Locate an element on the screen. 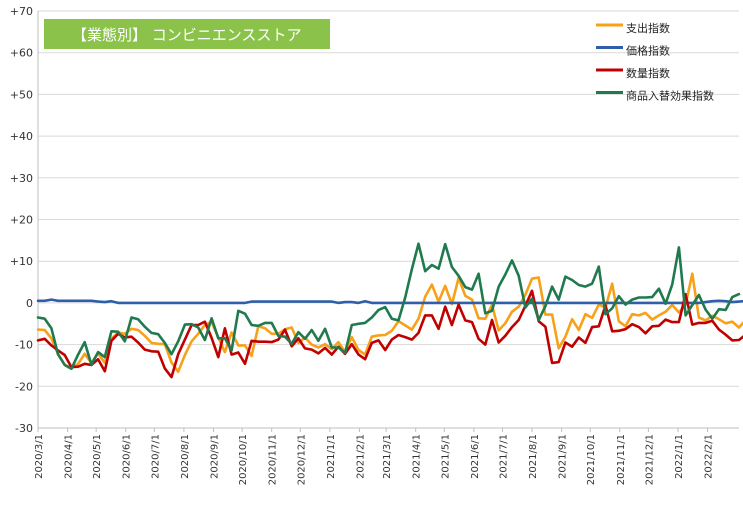 Image resolution: width=743 pixels, height=509 pixels. legend-item: 商品入替効果指数 is located at coordinates (655, 96).